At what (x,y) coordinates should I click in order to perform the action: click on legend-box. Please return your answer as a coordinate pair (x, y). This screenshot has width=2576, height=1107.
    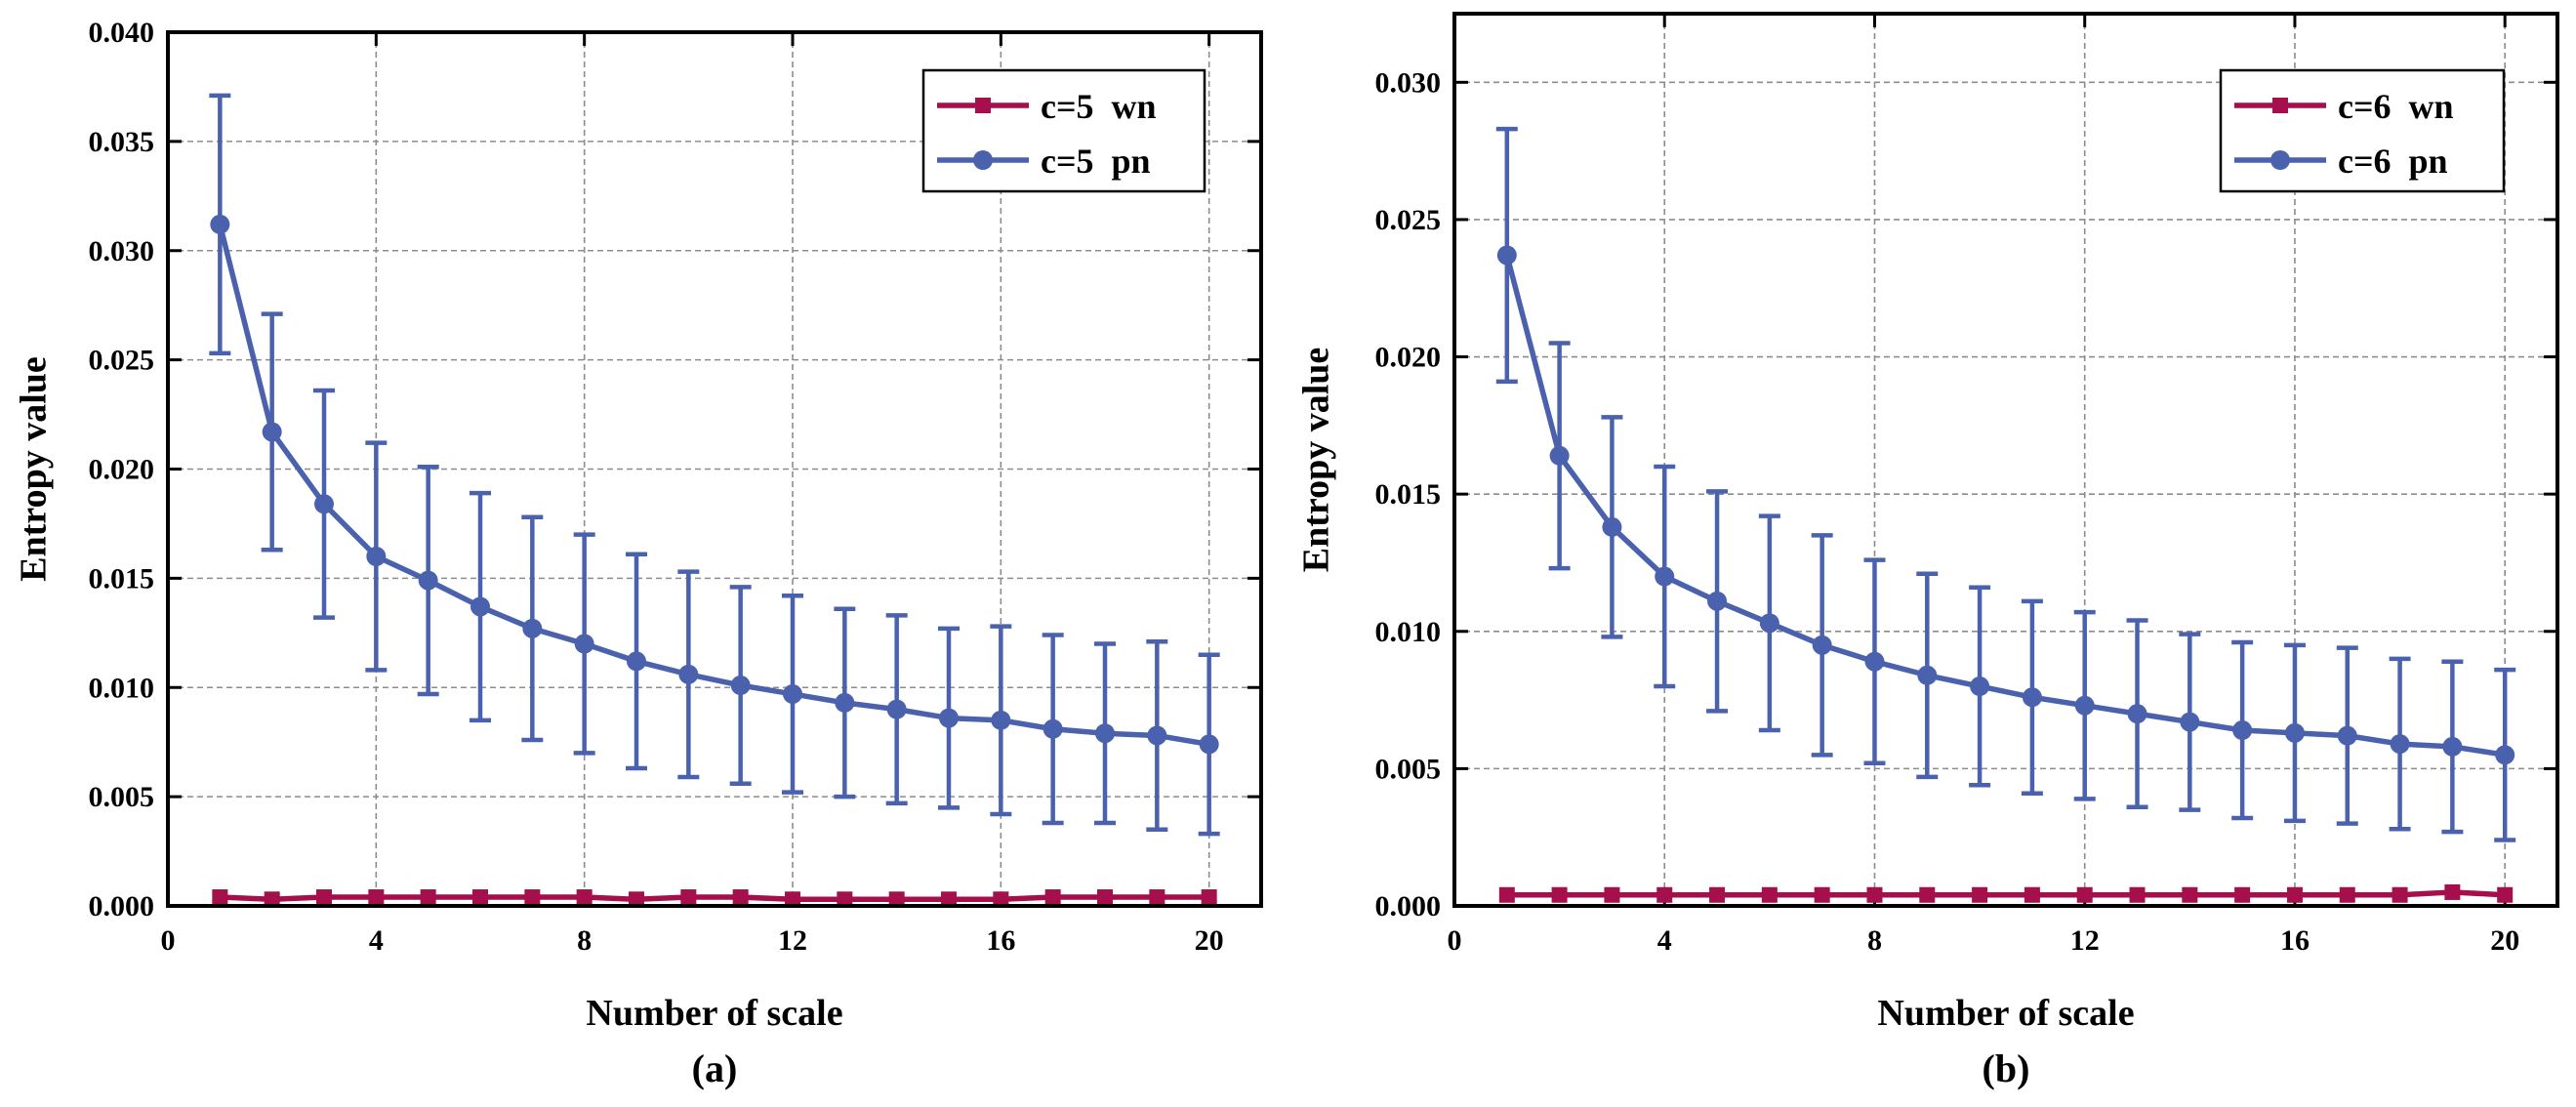
    Looking at the image, I should click on (1063, 130).